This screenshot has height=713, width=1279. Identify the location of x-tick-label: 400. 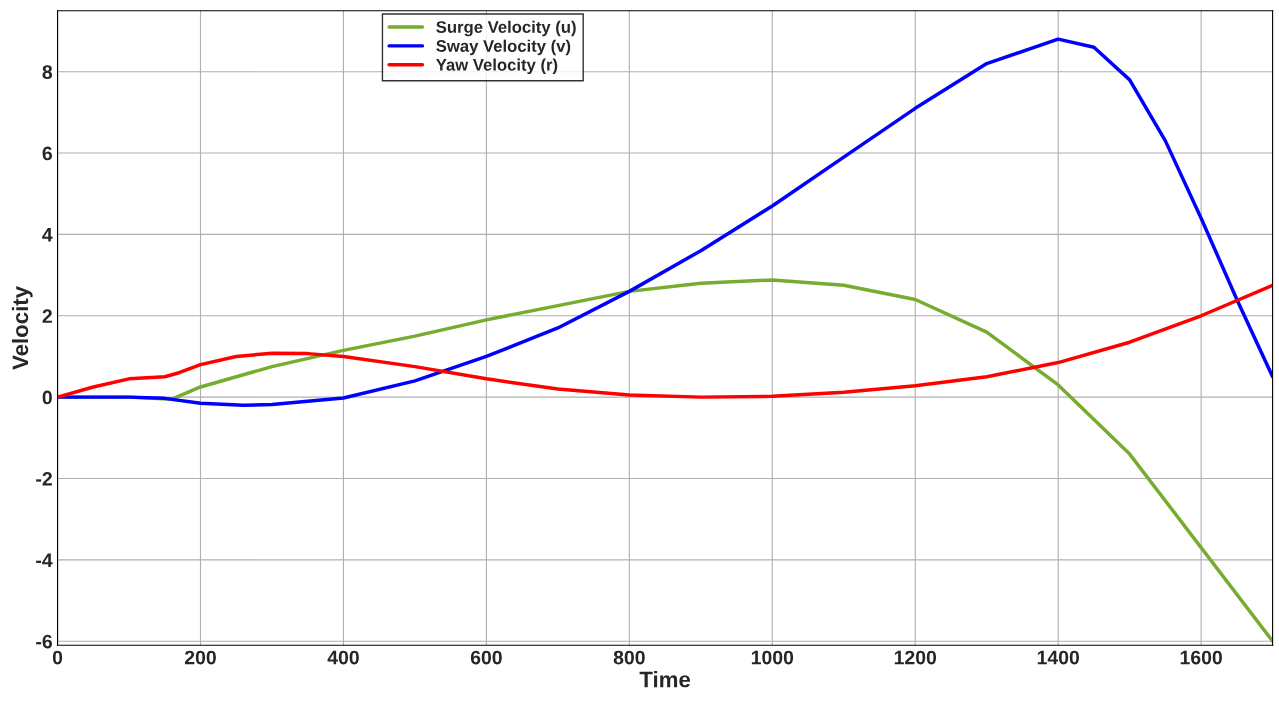
(343, 657).